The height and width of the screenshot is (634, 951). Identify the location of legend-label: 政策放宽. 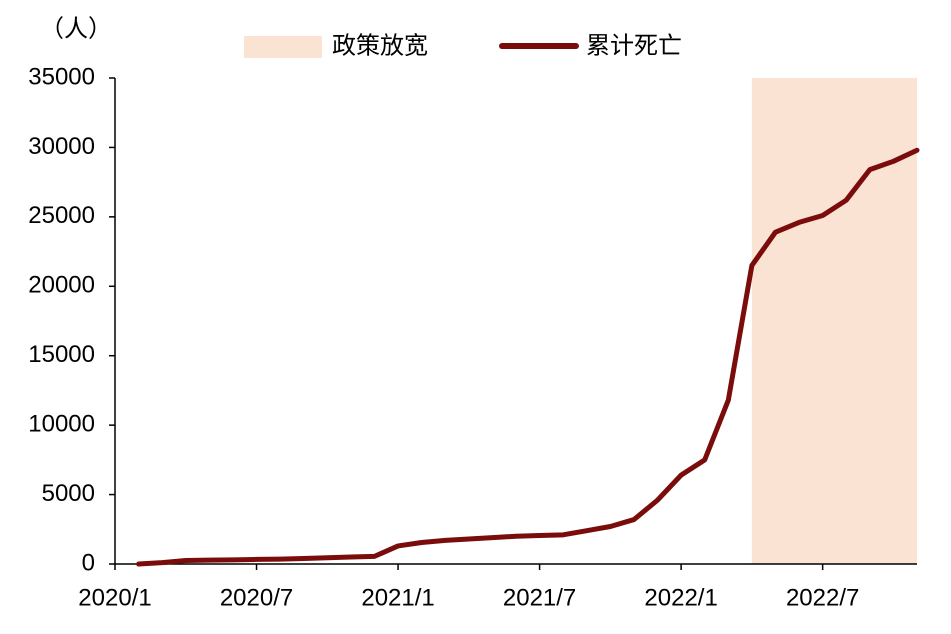
(380, 45).